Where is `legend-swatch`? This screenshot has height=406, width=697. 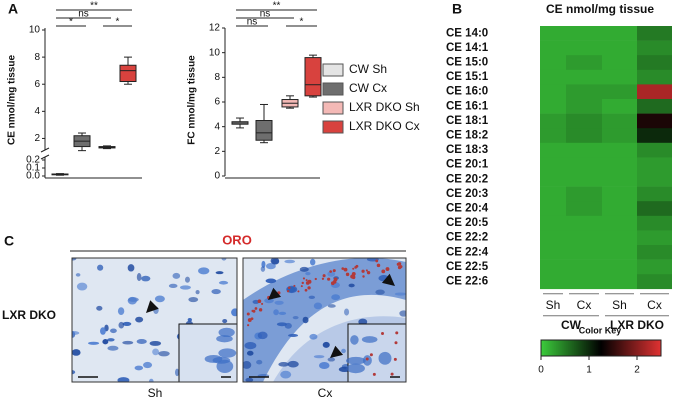
legend-swatch is located at coordinates (333, 70).